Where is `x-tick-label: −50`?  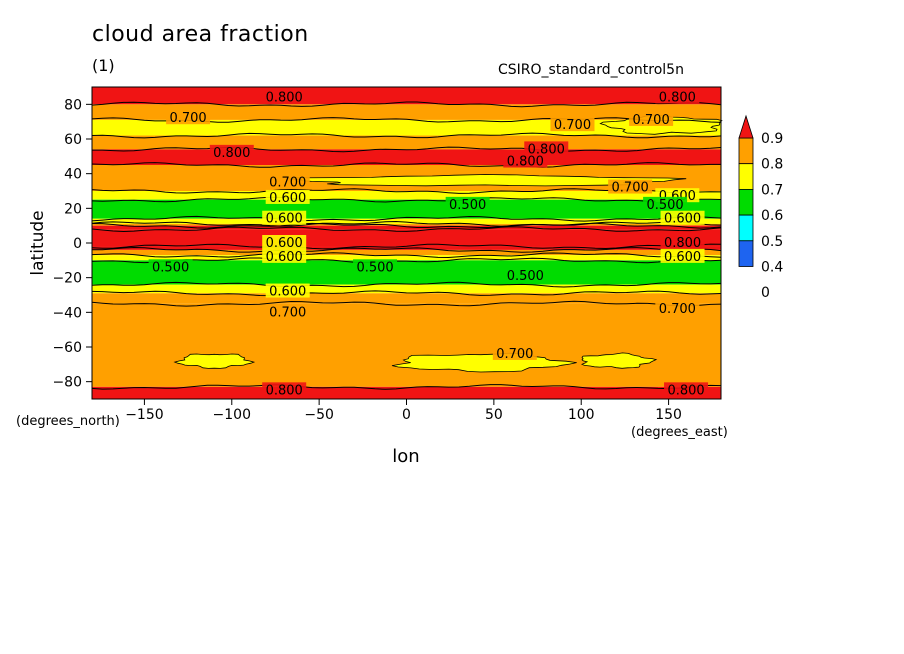 x-tick-label: −50 is located at coordinates (319, 415).